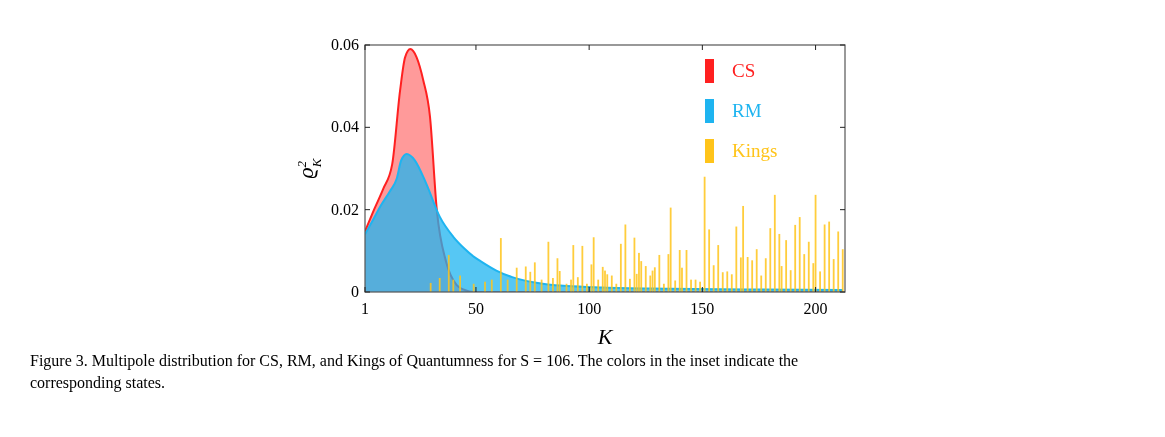  Describe the element at coordinates (755, 150) in the screenshot. I see `legend-label: Kings` at that location.